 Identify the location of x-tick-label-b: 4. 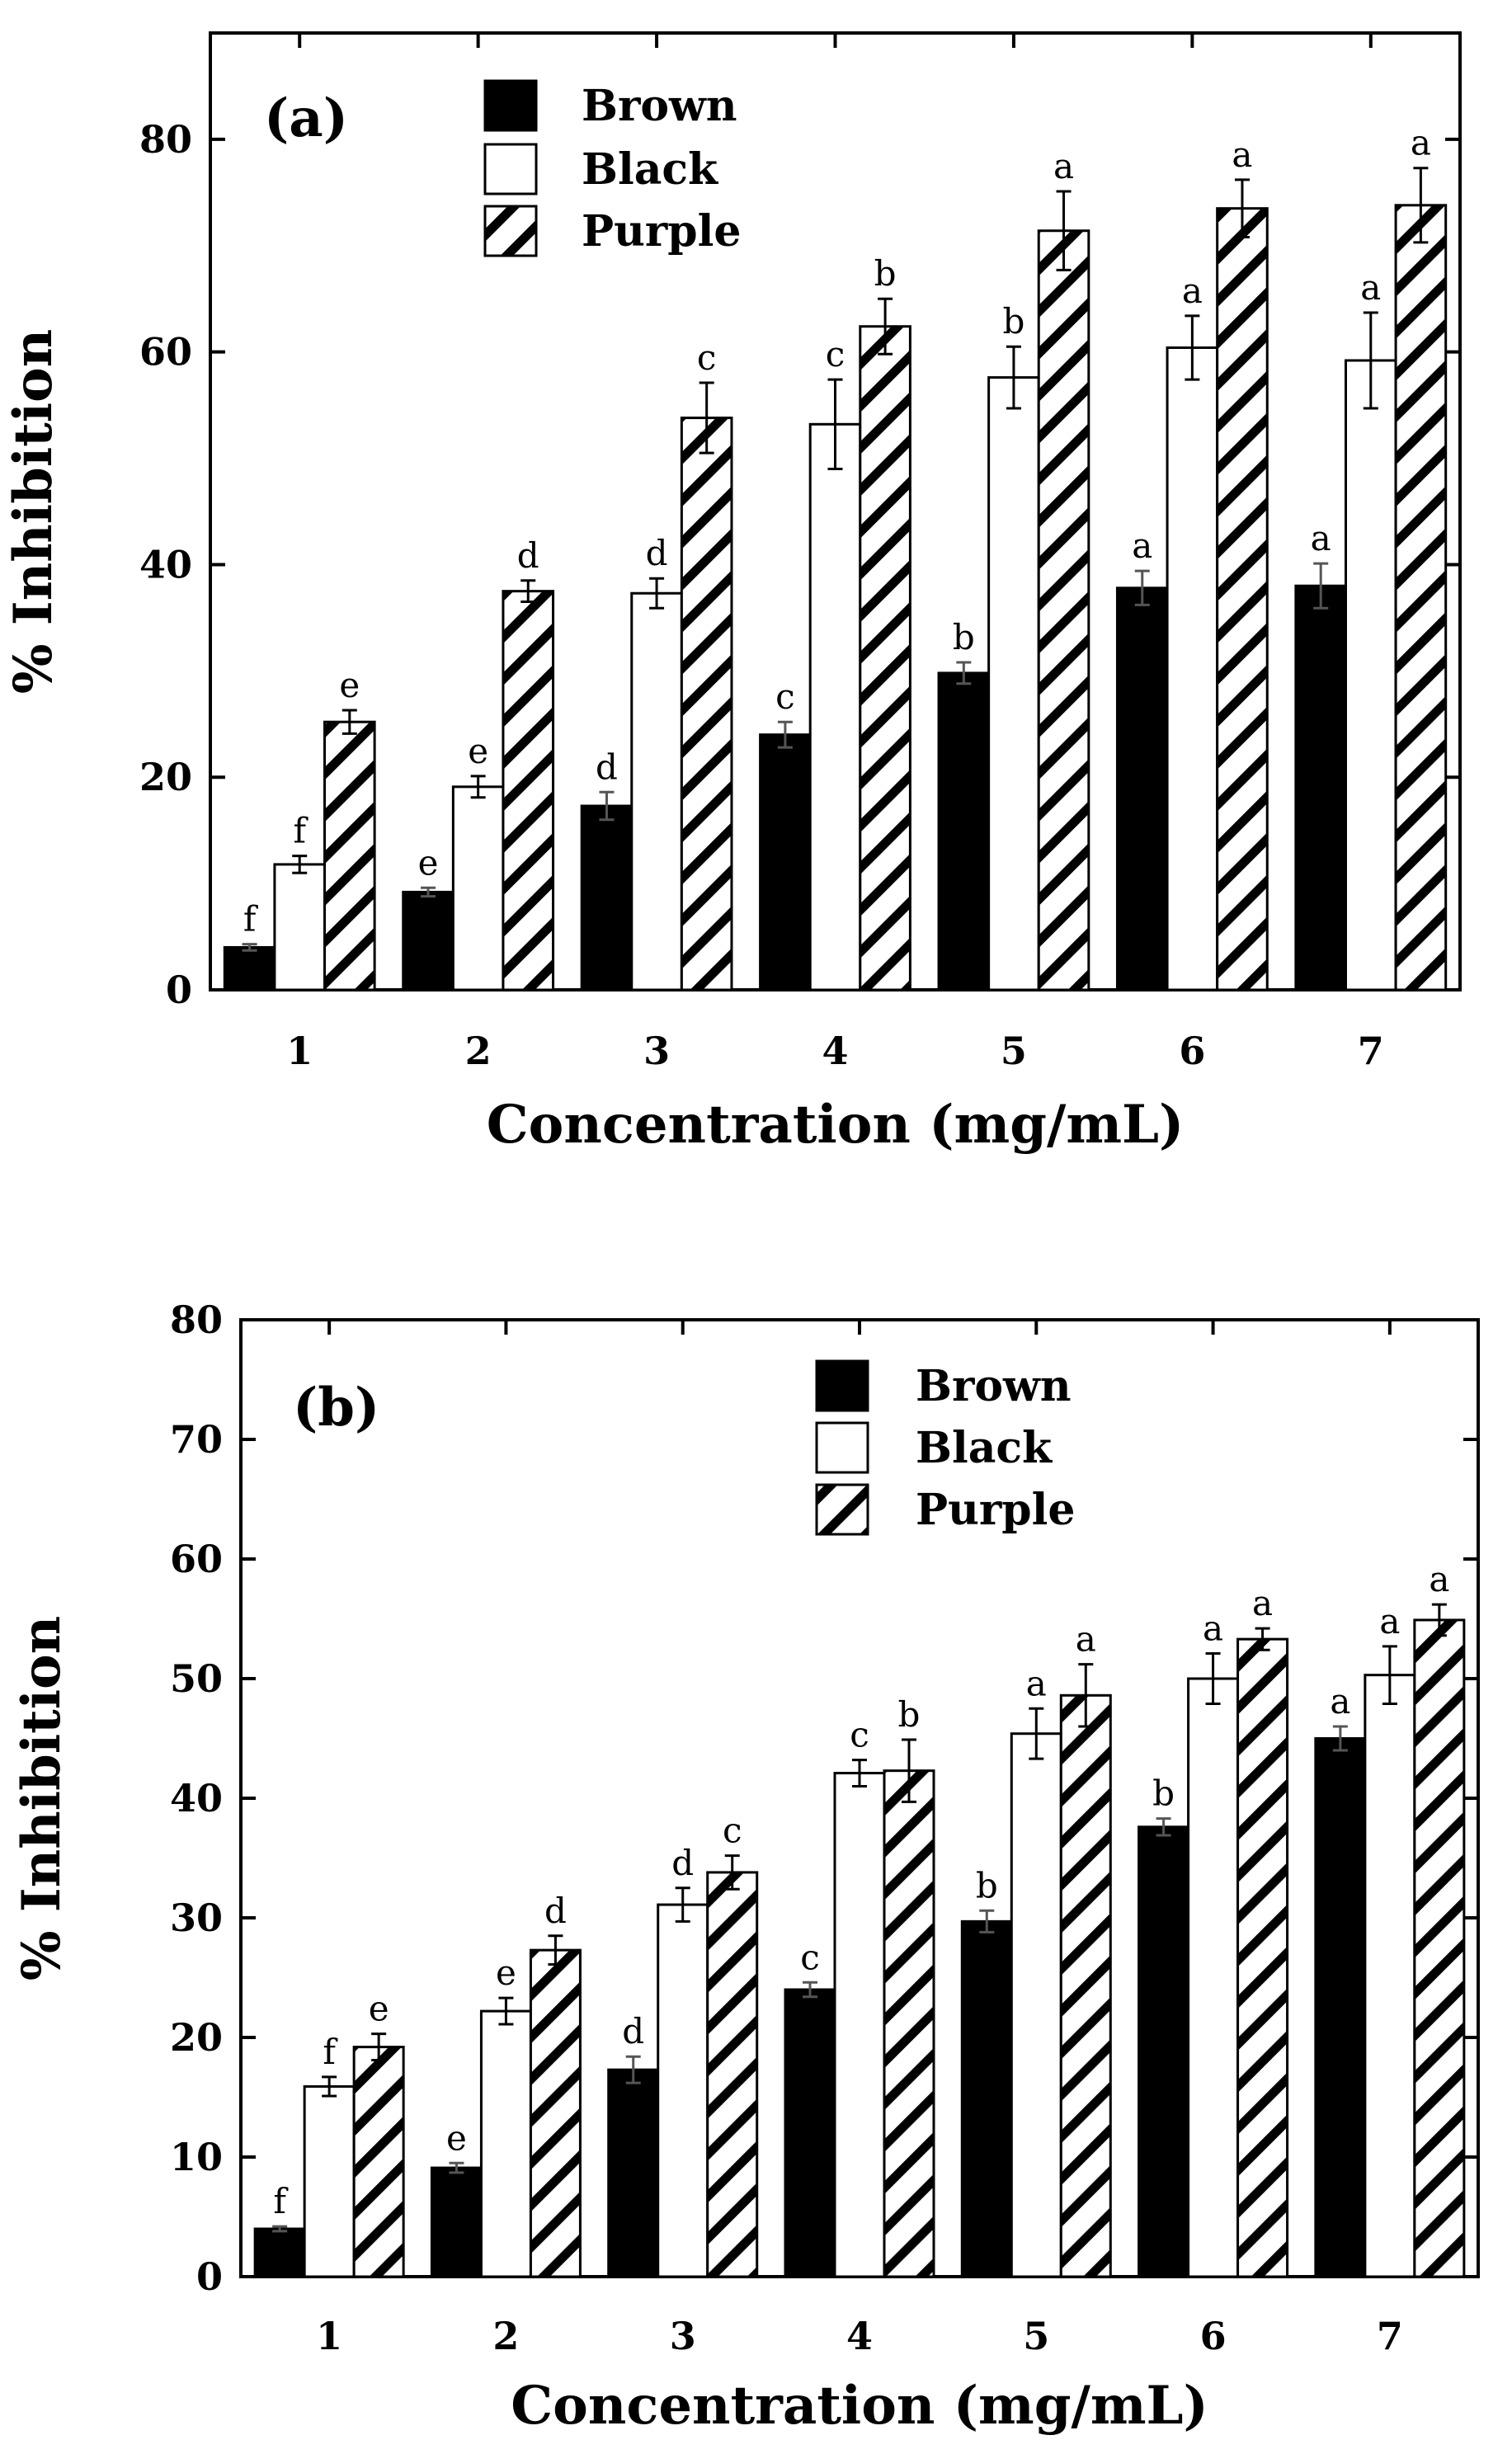
(859, 2336).